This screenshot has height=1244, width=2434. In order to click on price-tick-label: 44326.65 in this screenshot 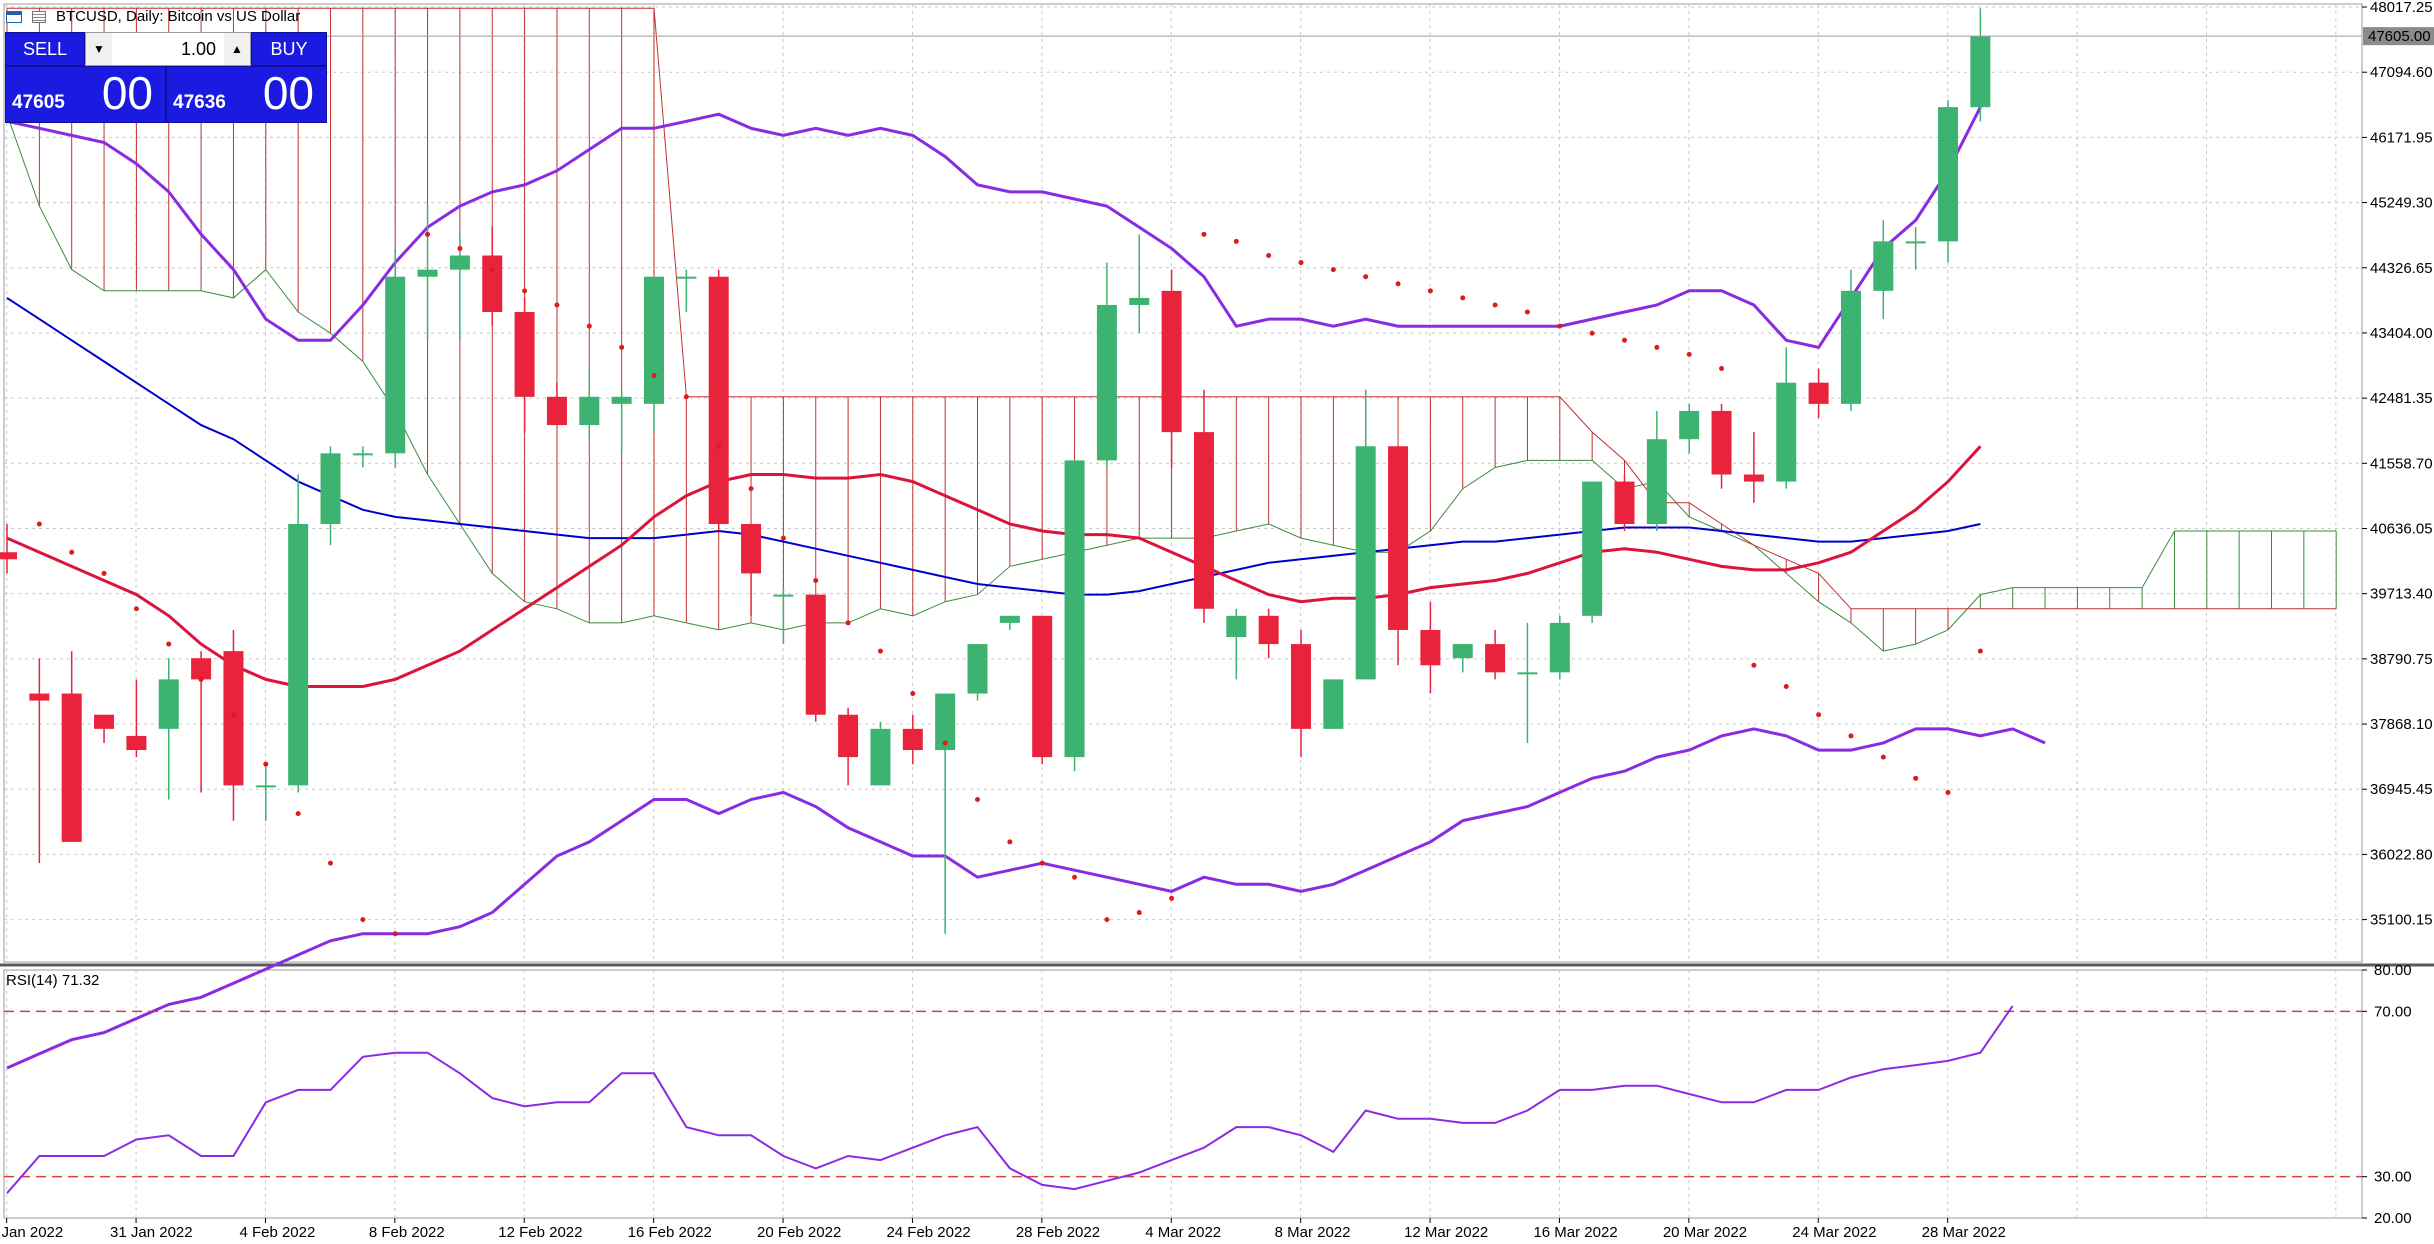, I will do `click(2401, 268)`.